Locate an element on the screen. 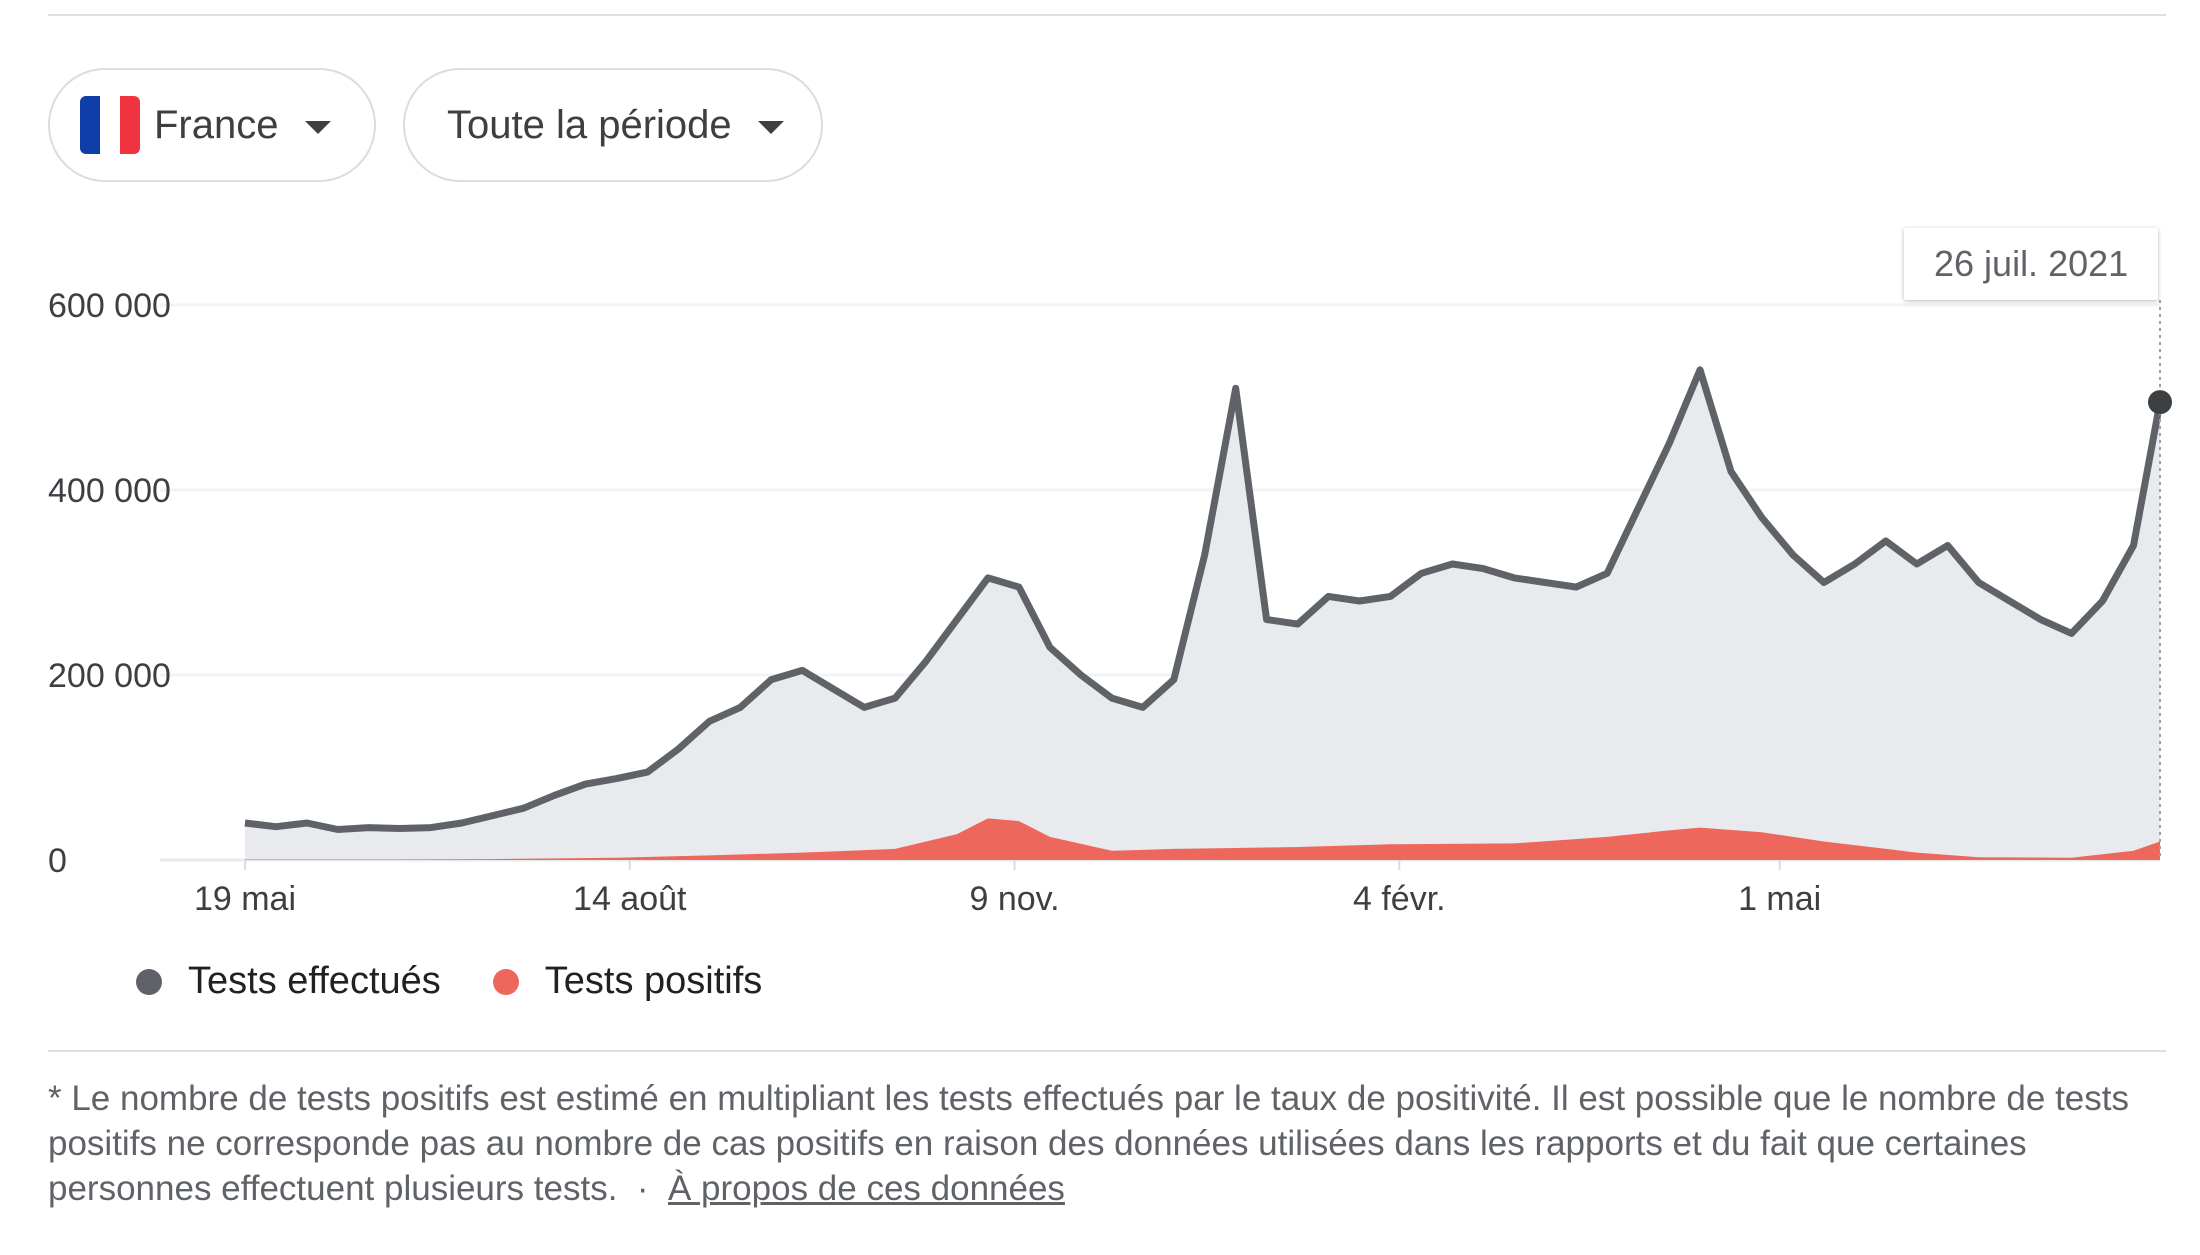 Image resolution: width=2200 pixels, height=1255 pixels. x-tick-label: 9 nov. is located at coordinates (1014, 899).